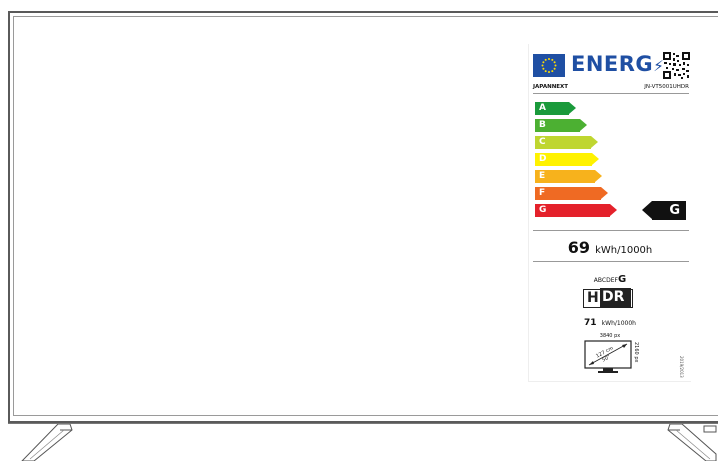  I want to click on eu-flag-icon, so click(549, 65).